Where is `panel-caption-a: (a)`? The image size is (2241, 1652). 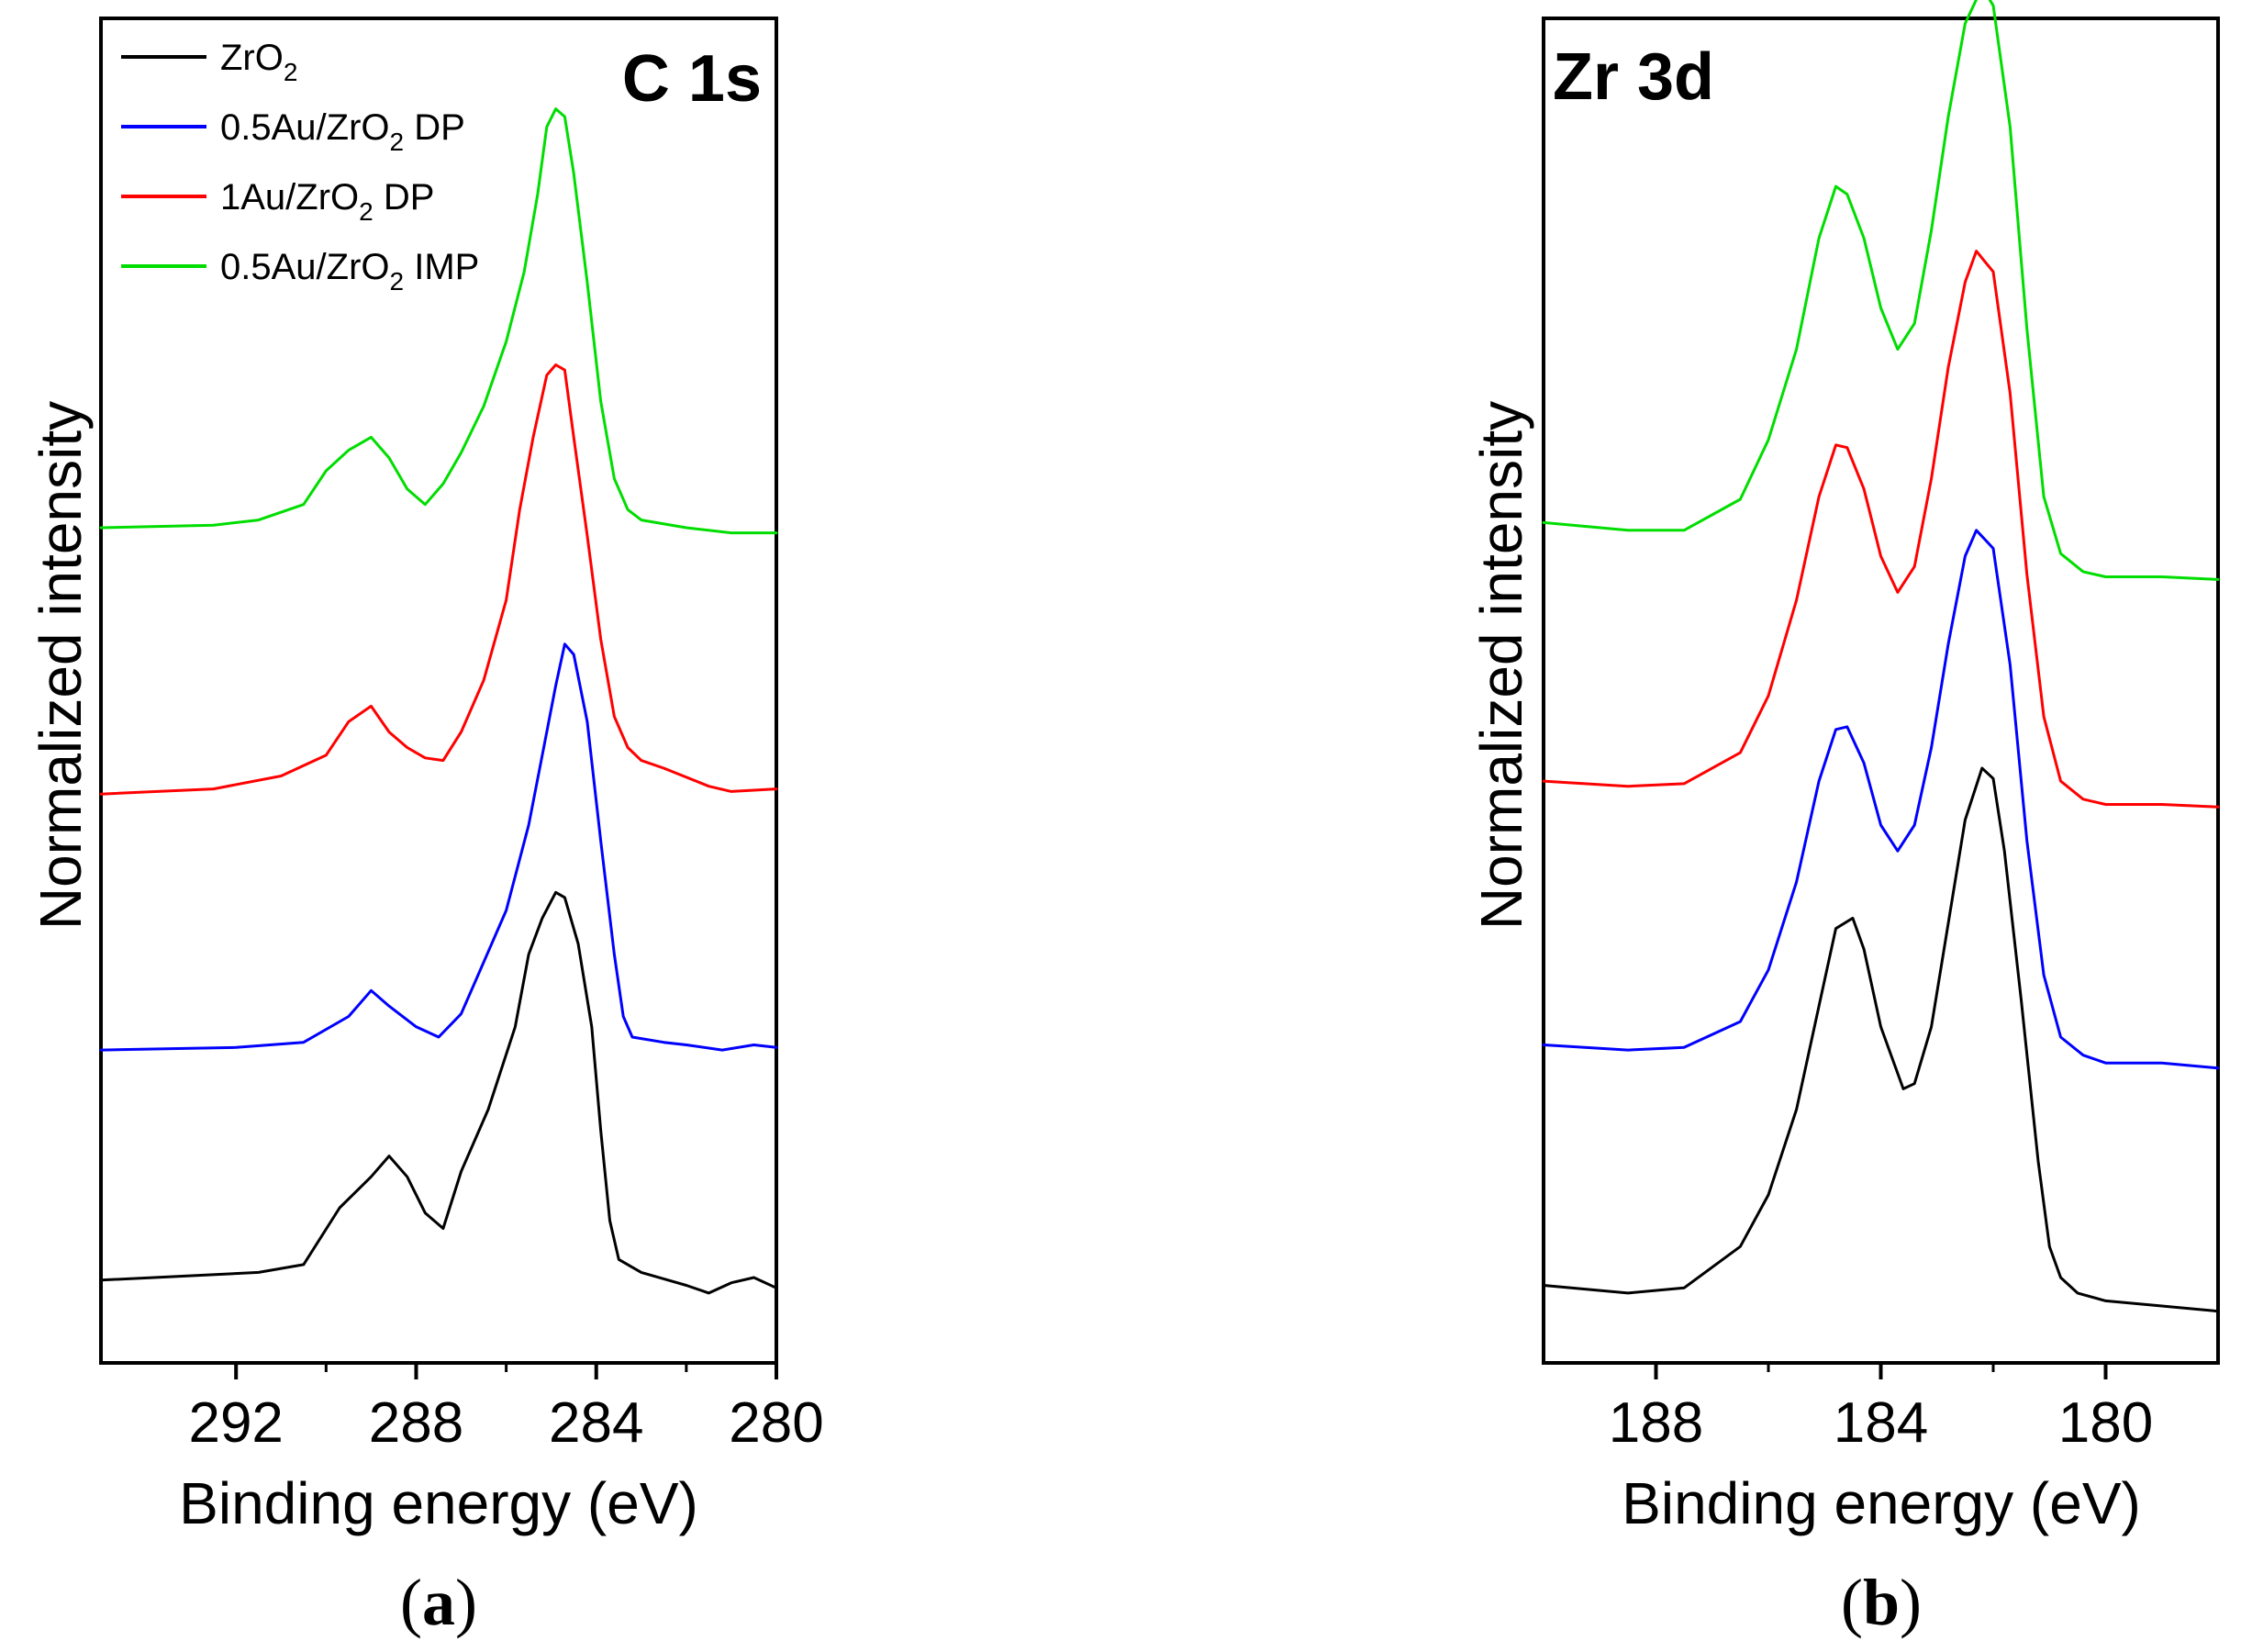 panel-caption-a: (a) is located at coordinates (438, 1603).